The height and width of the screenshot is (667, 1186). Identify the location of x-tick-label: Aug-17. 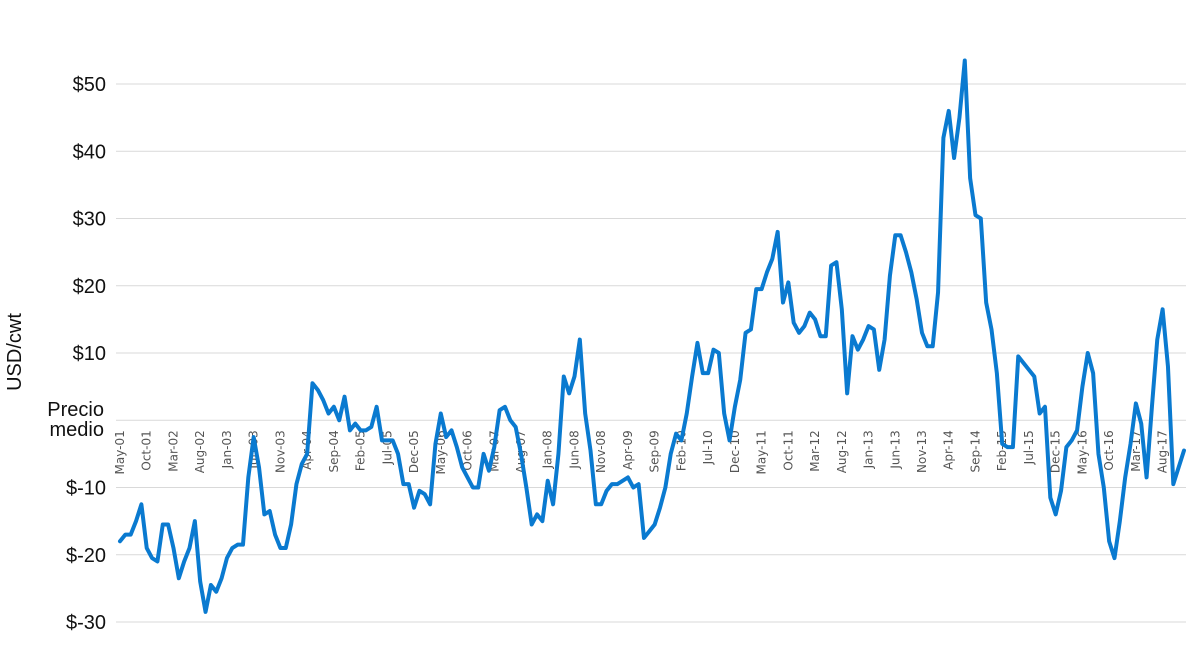
(1163, 451).